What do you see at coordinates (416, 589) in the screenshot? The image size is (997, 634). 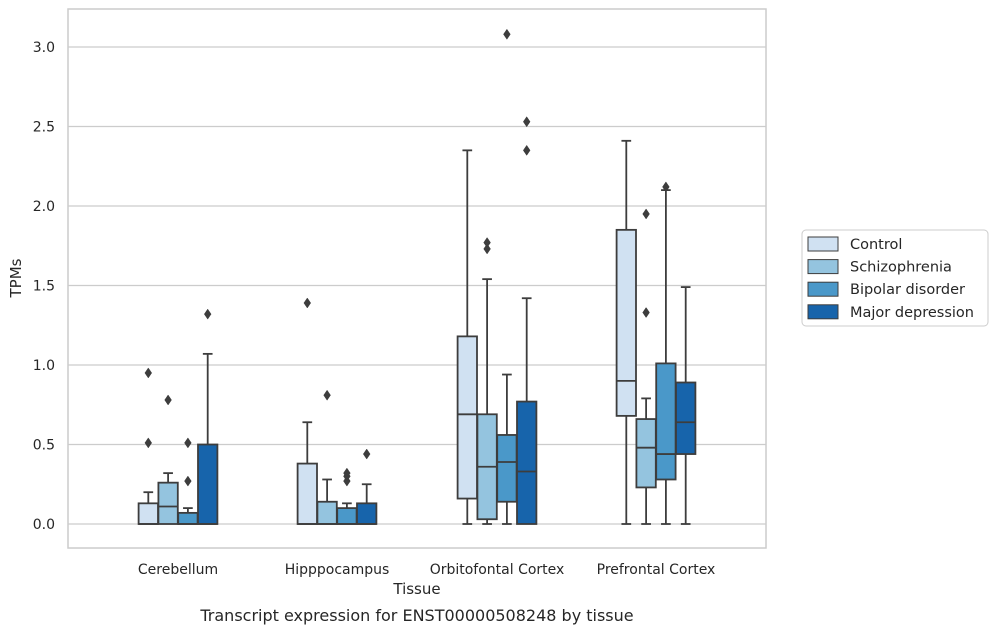 I see `x-axis-label: Tissue` at bounding box center [416, 589].